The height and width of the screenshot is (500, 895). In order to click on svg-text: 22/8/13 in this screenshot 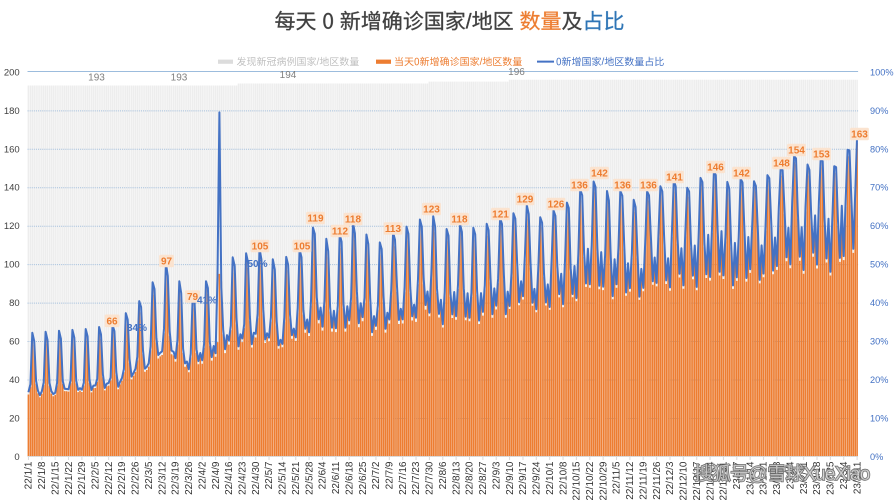, I will do `click(456, 478)`.